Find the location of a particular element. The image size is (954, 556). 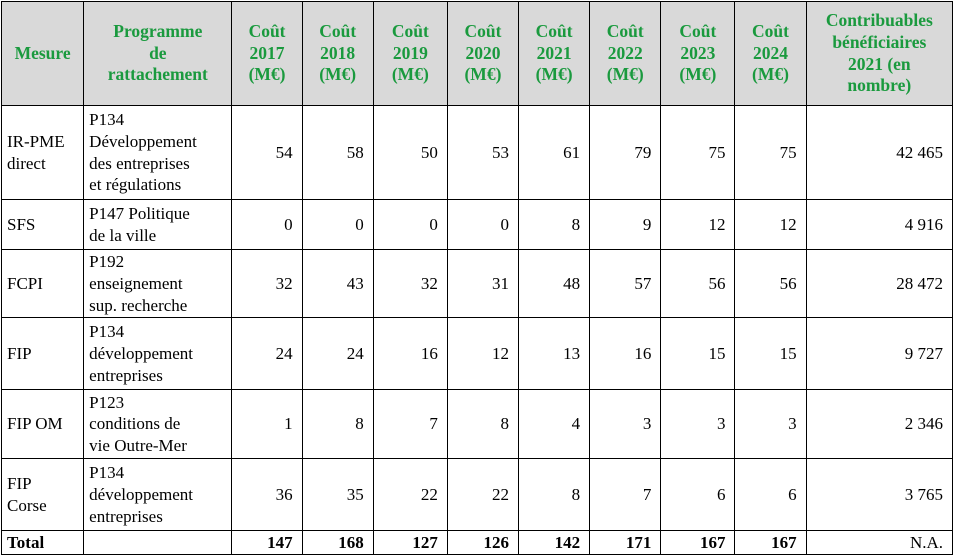

column-header-cout-2017: Coût 2017 (M€) is located at coordinates (267, 53).